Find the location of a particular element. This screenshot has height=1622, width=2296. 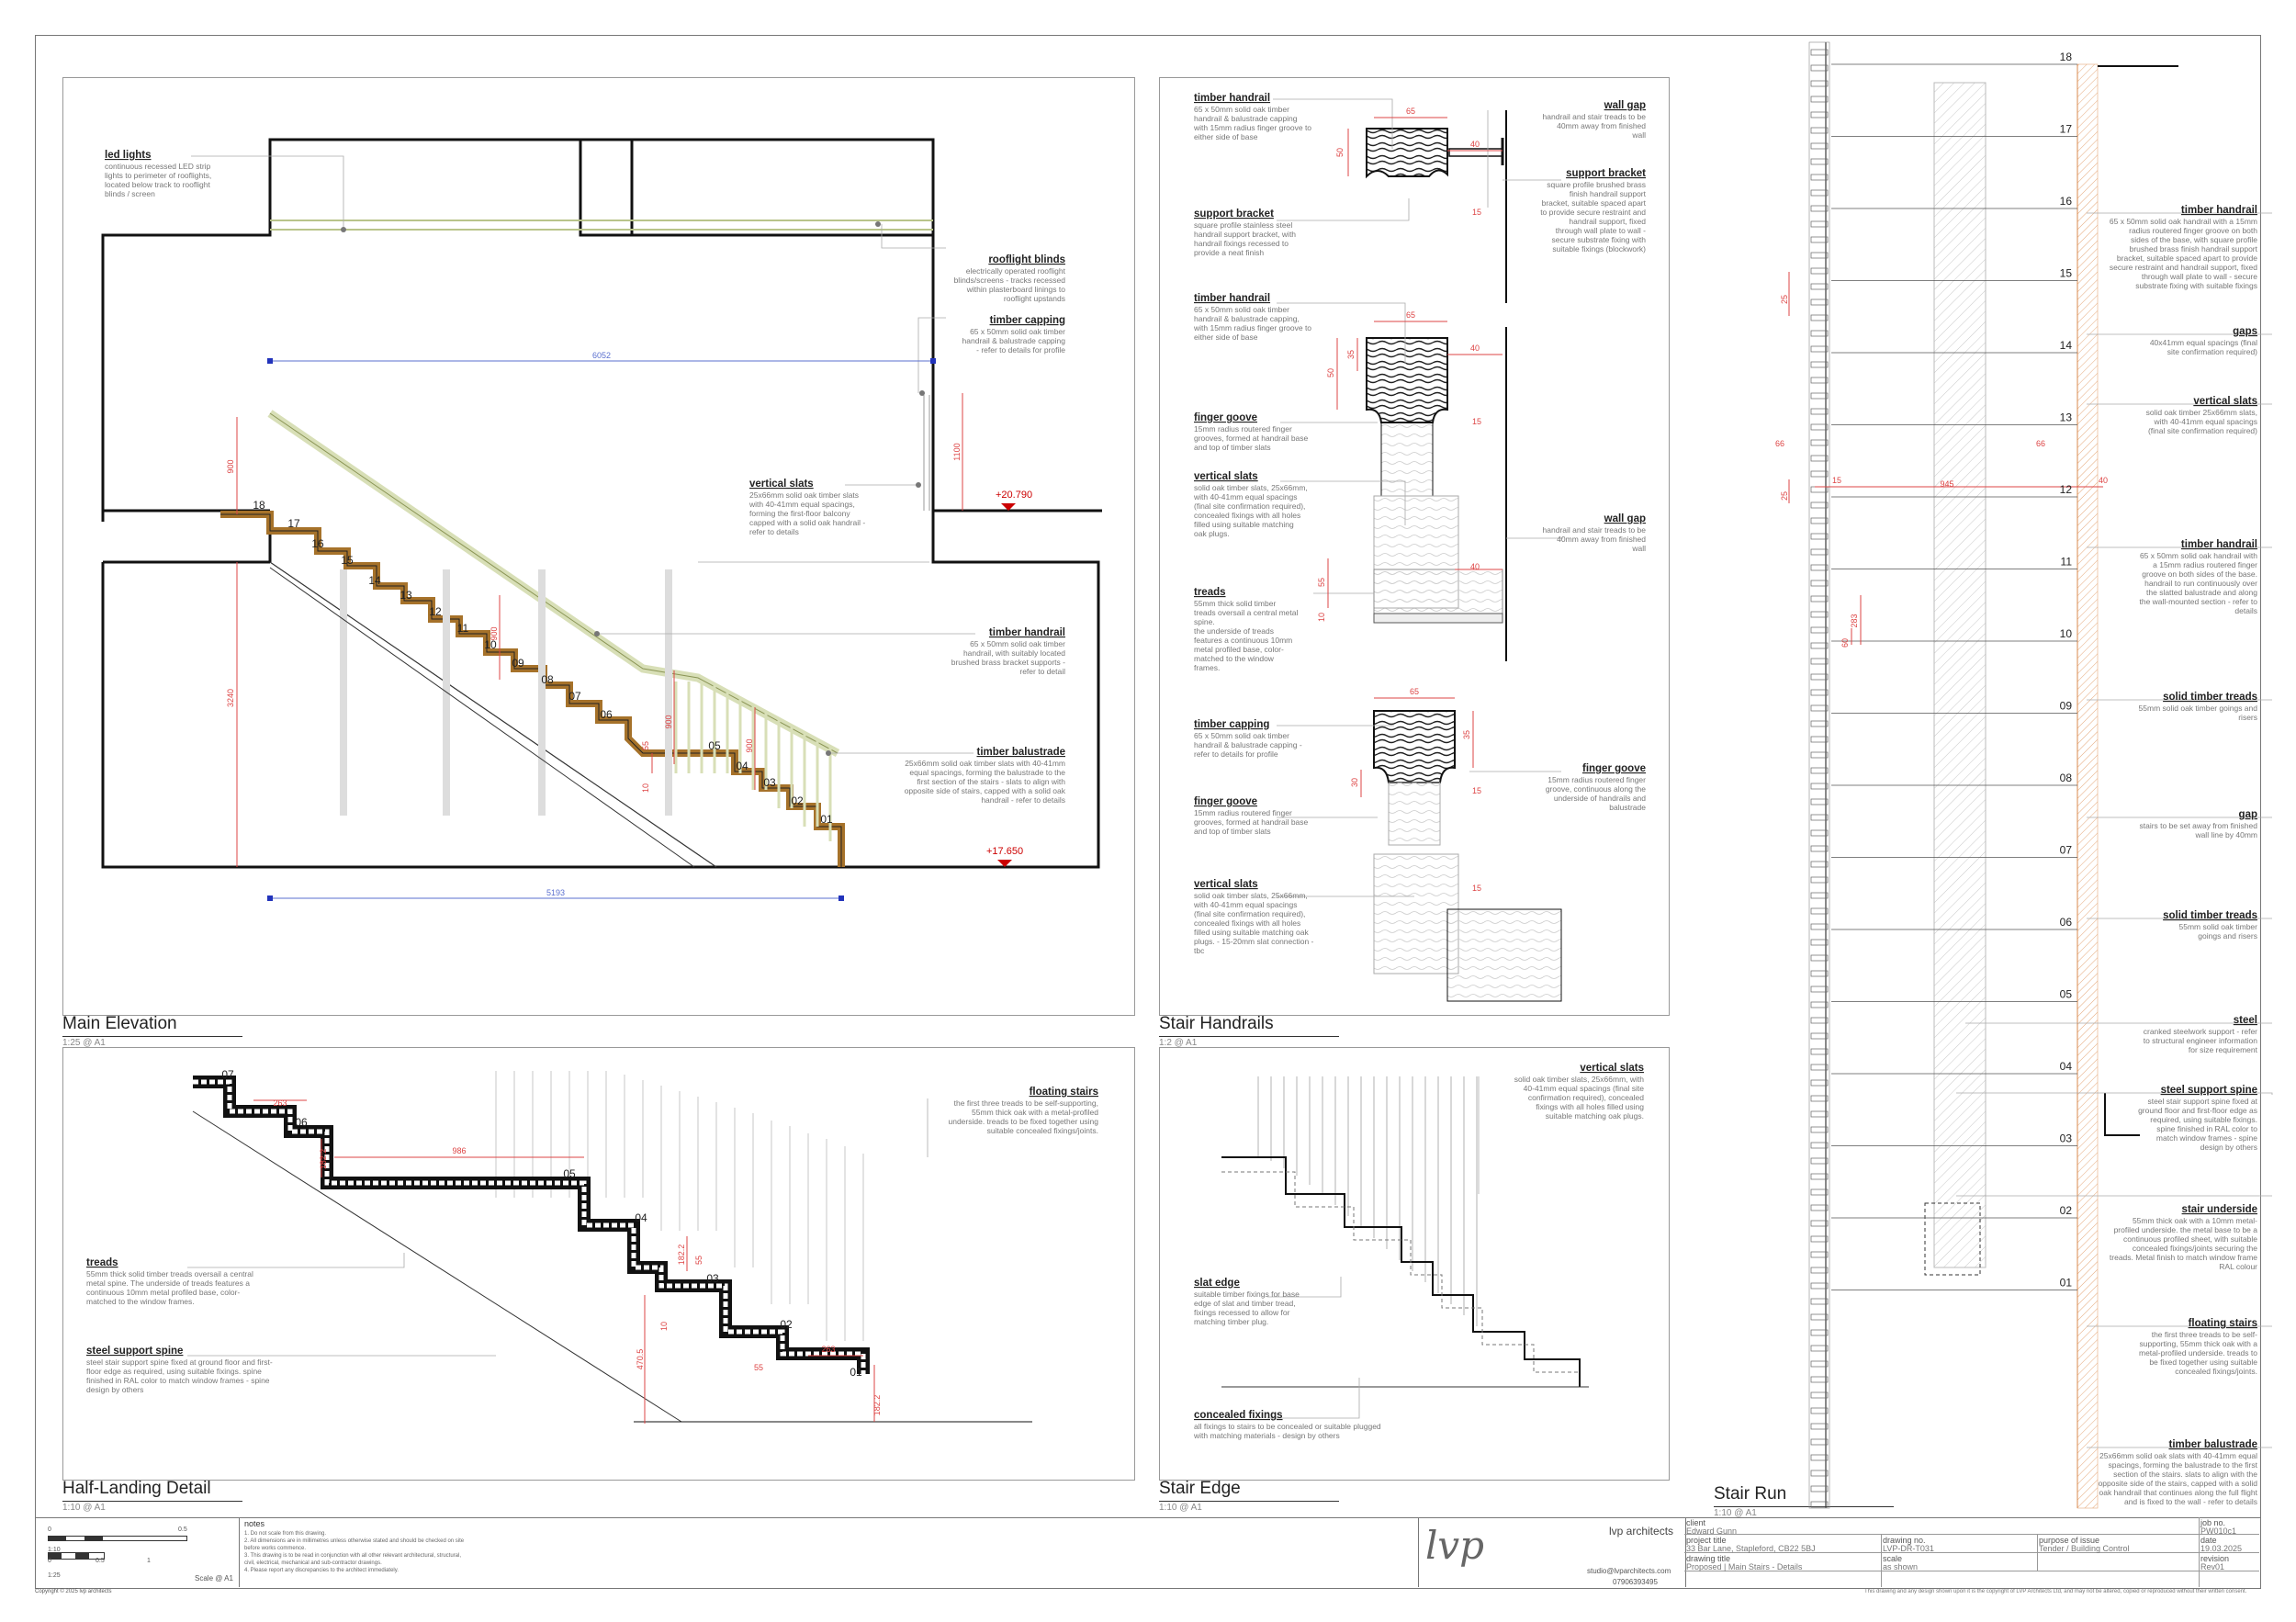

run-note-text: risers is located at coordinates (2247, 718).